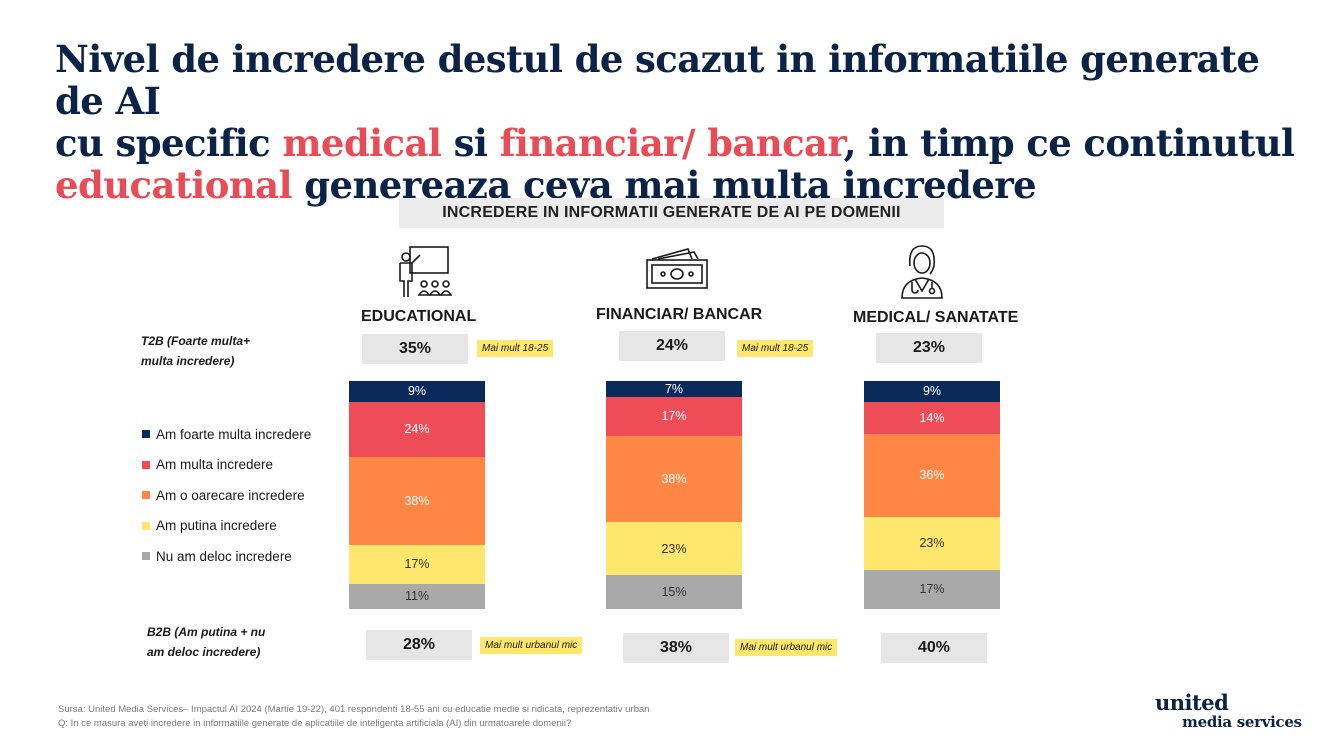 This screenshot has width=1344, height=756. I want to click on doctor-icon, so click(922, 272).